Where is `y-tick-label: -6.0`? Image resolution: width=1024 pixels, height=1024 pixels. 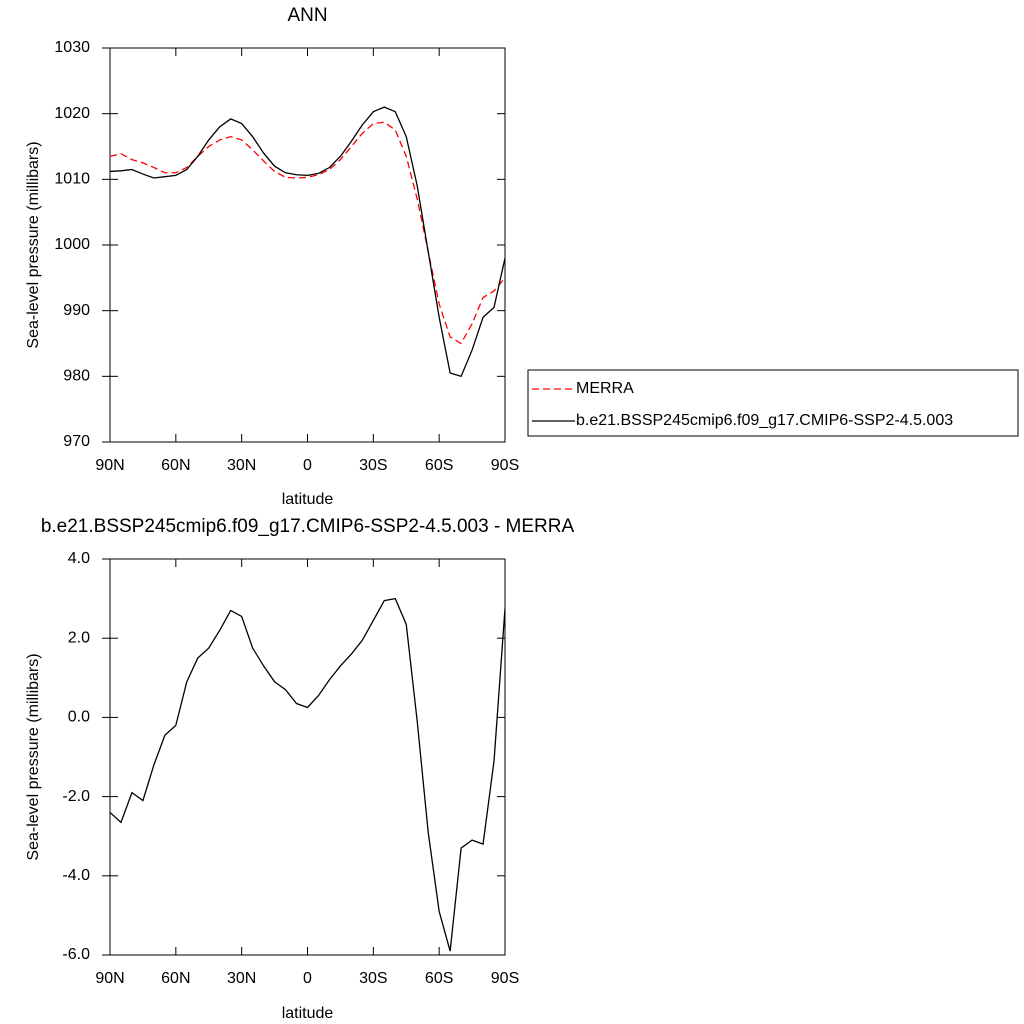
y-tick-label: -6.0 is located at coordinates (76, 954).